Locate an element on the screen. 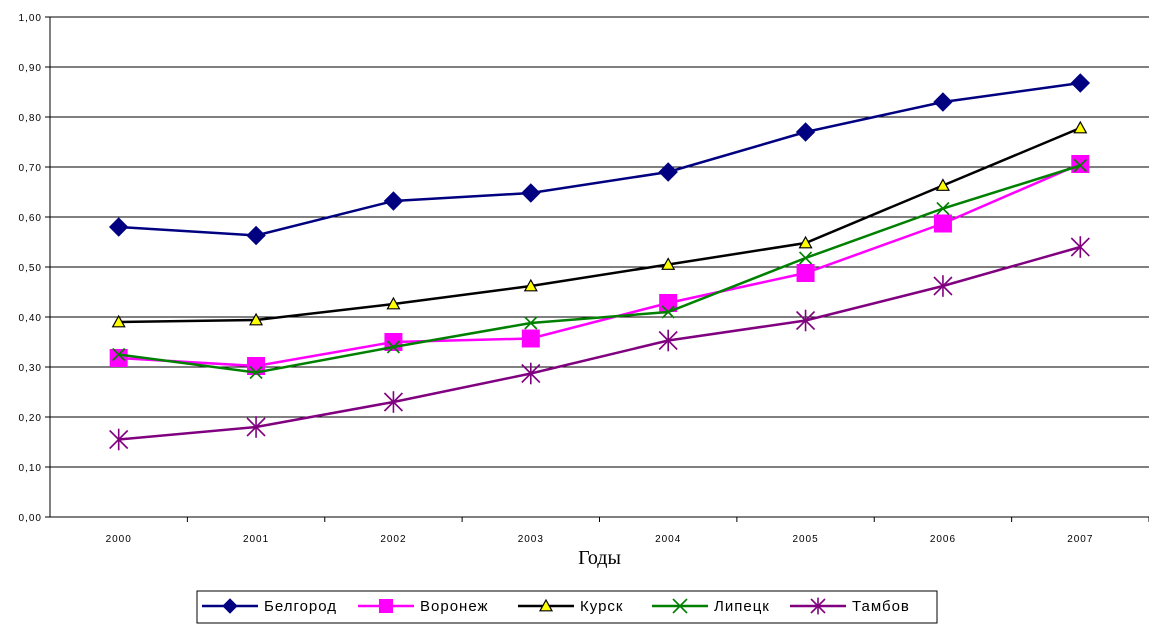  legend-label: Воронеж is located at coordinates (454, 606).